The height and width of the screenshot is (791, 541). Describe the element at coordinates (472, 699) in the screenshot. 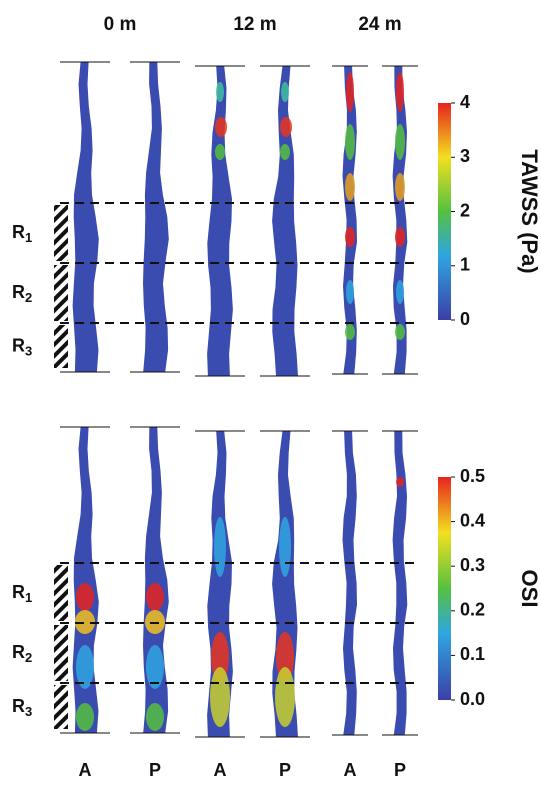

I see `colorbar-tick-label: 0.0` at that location.